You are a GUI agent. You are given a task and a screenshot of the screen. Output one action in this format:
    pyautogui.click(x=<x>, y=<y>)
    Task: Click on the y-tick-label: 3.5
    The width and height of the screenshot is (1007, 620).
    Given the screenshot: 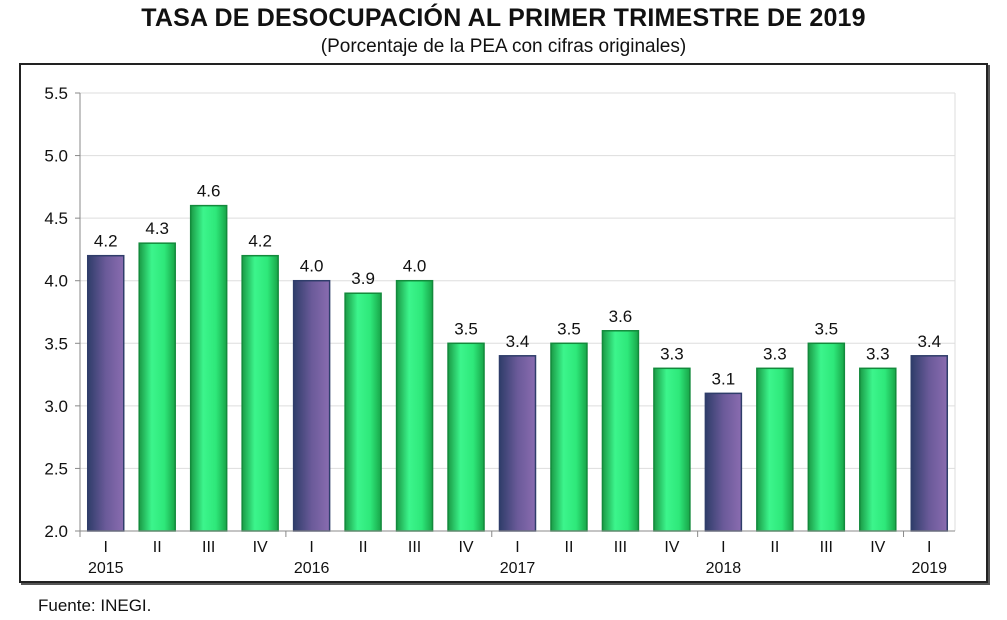 What is the action you would take?
    pyautogui.click(x=56, y=343)
    